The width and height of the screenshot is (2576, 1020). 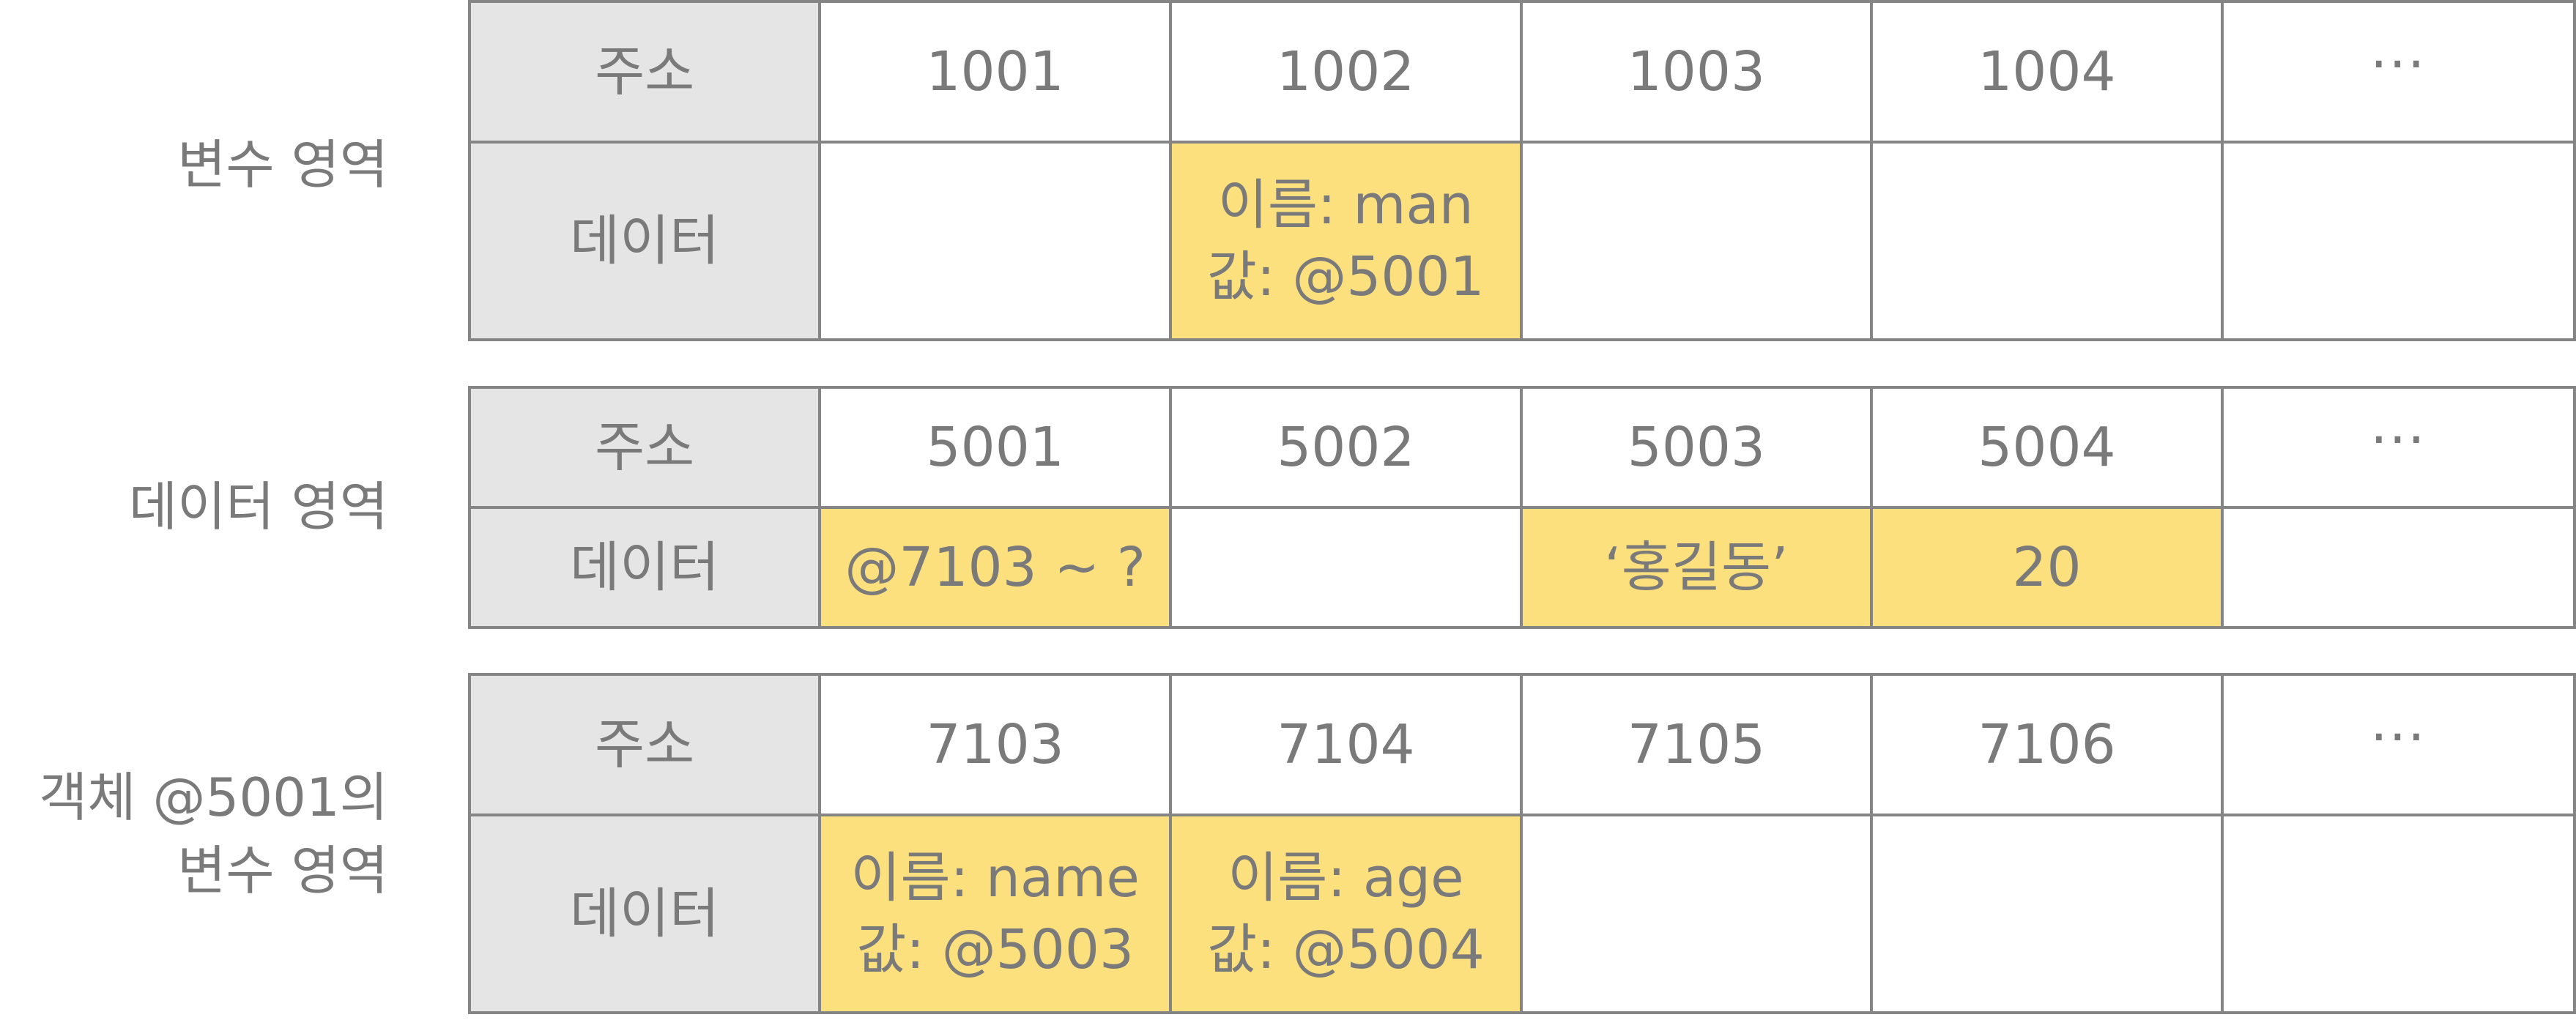 I want to click on section-label: 변수 영역, so click(x=282, y=164).